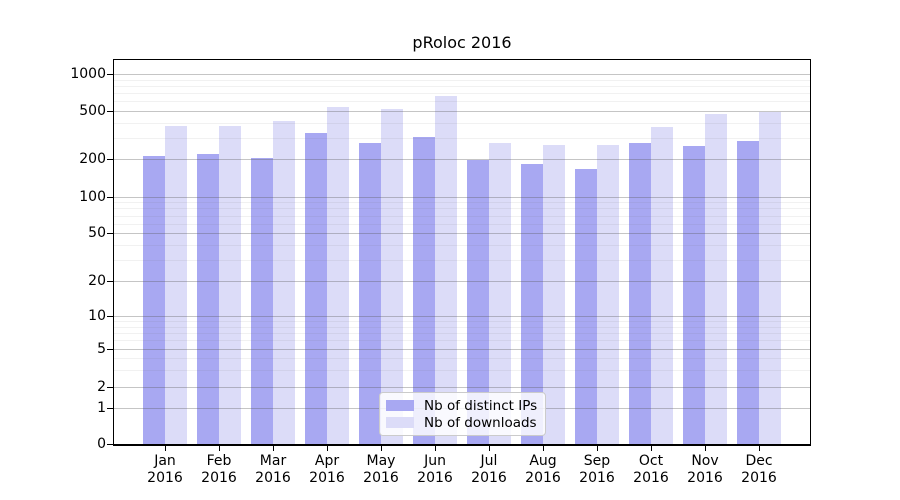 The width and height of the screenshot is (900, 500). I want to click on bar-downloads-jan, so click(176, 285).